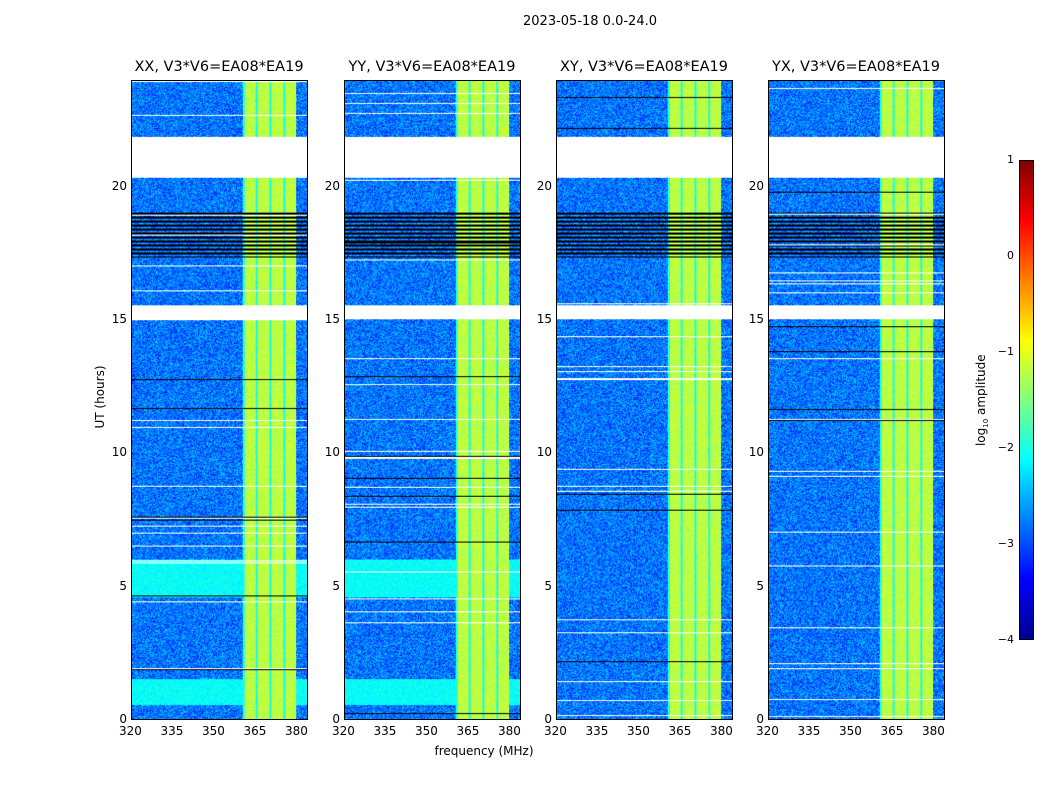 The image size is (1050, 800). What do you see at coordinates (1005, 639) in the screenshot?
I see `colorbar-tick-label: −4` at bounding box center [1005, 639].